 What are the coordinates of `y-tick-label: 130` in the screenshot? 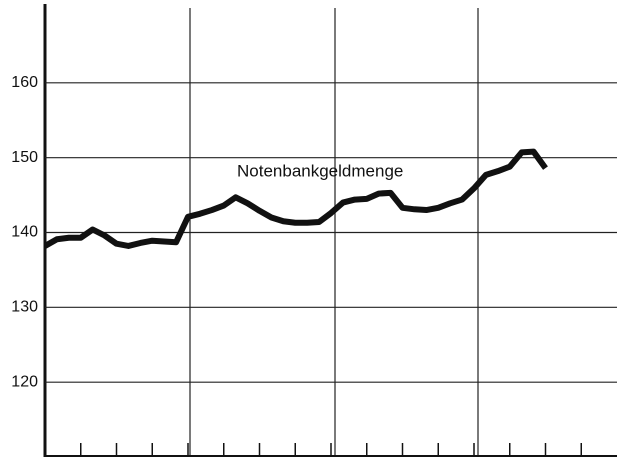 It's located at (24, 307).